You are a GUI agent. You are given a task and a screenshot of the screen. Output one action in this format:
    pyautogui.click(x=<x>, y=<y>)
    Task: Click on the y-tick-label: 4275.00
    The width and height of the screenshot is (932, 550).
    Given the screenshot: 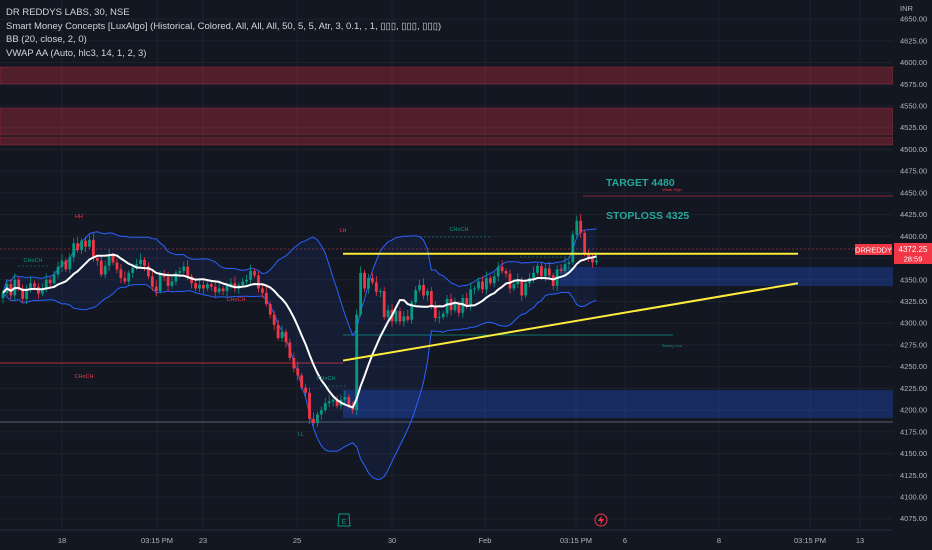 What is the action you would take?
    pyautogui.click(x=913, y=344)
    